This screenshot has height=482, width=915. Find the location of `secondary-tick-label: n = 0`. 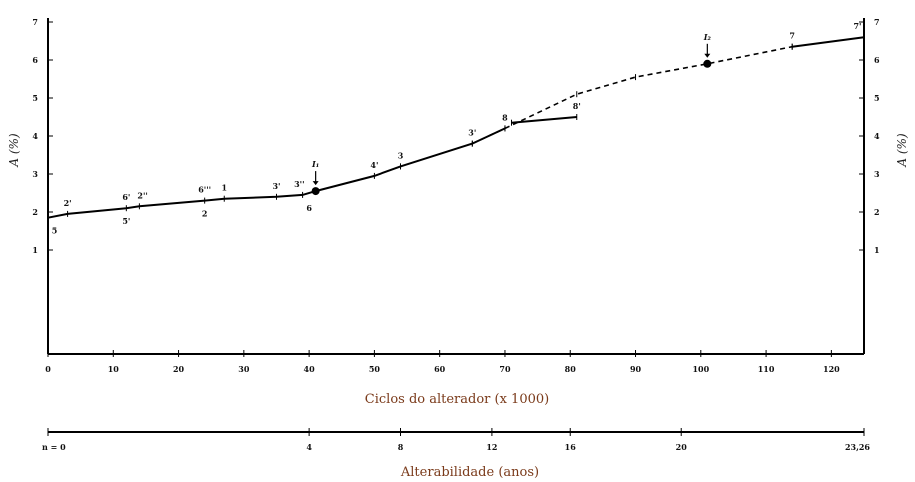

secondary-tick-label: n = 0 is located at coordinates (54, 447).